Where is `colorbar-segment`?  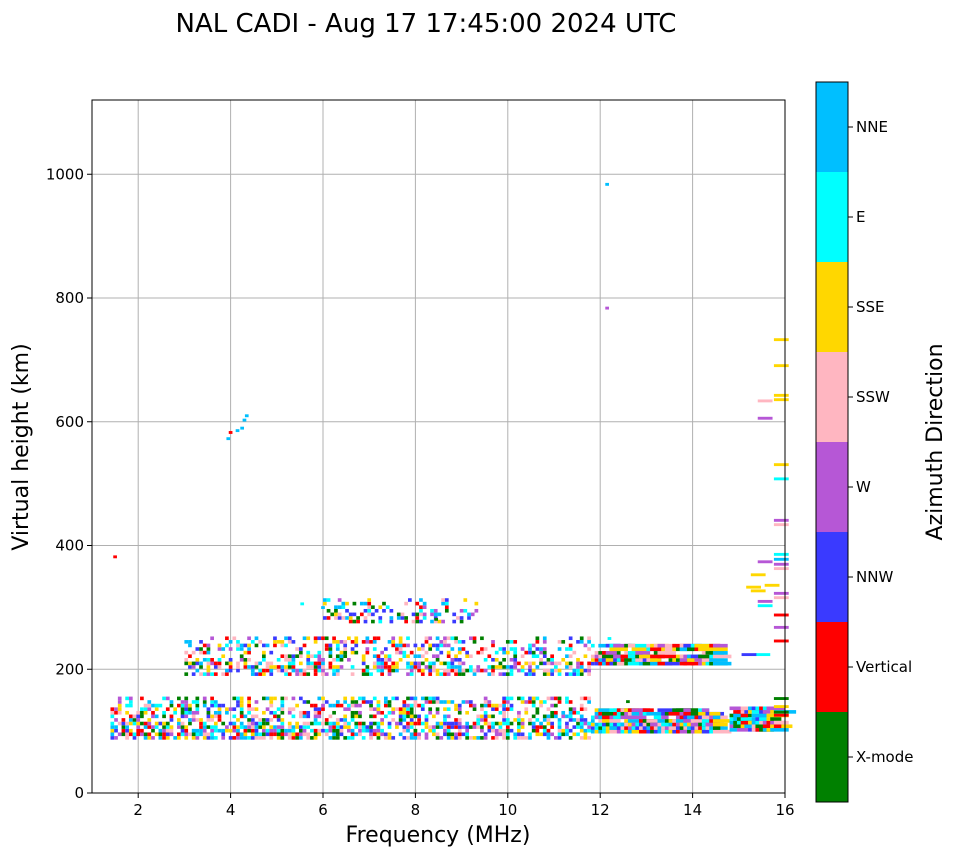
colorbar-segment is located at coordinates (832, 487).